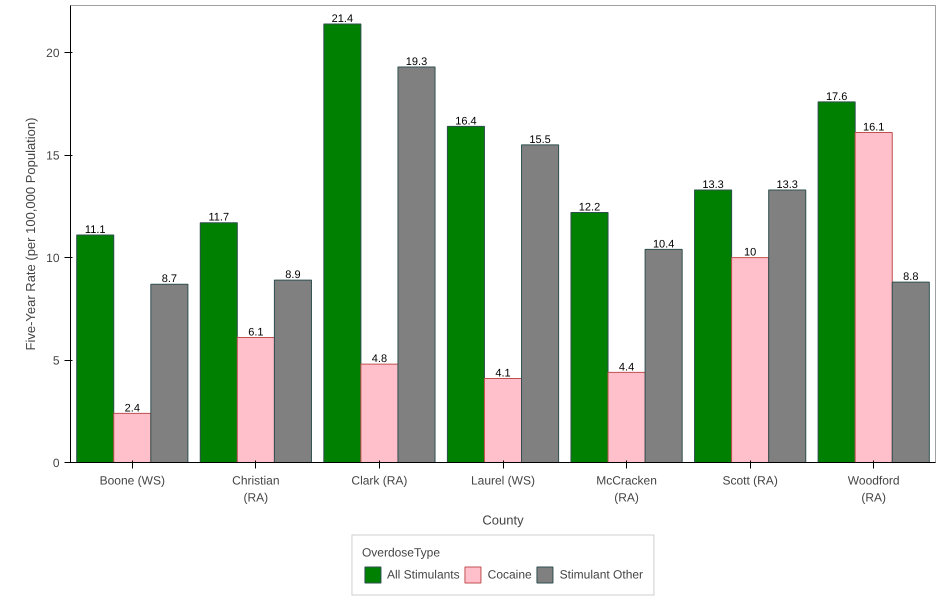 Image resolution: width=948 pixels, height=616 pixels. I want to click on x-tick-label: Woodford (RA), so click(874, 489).